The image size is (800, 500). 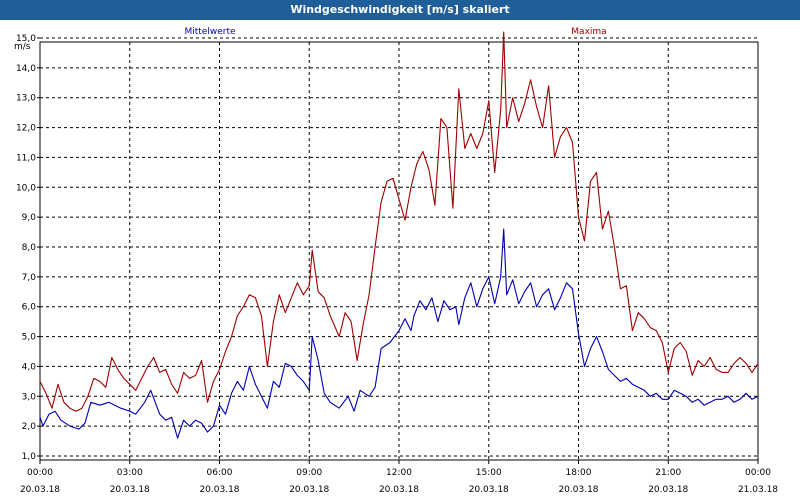 I want to click on y-tick-label: 10,0, so click(x=26, y=188).